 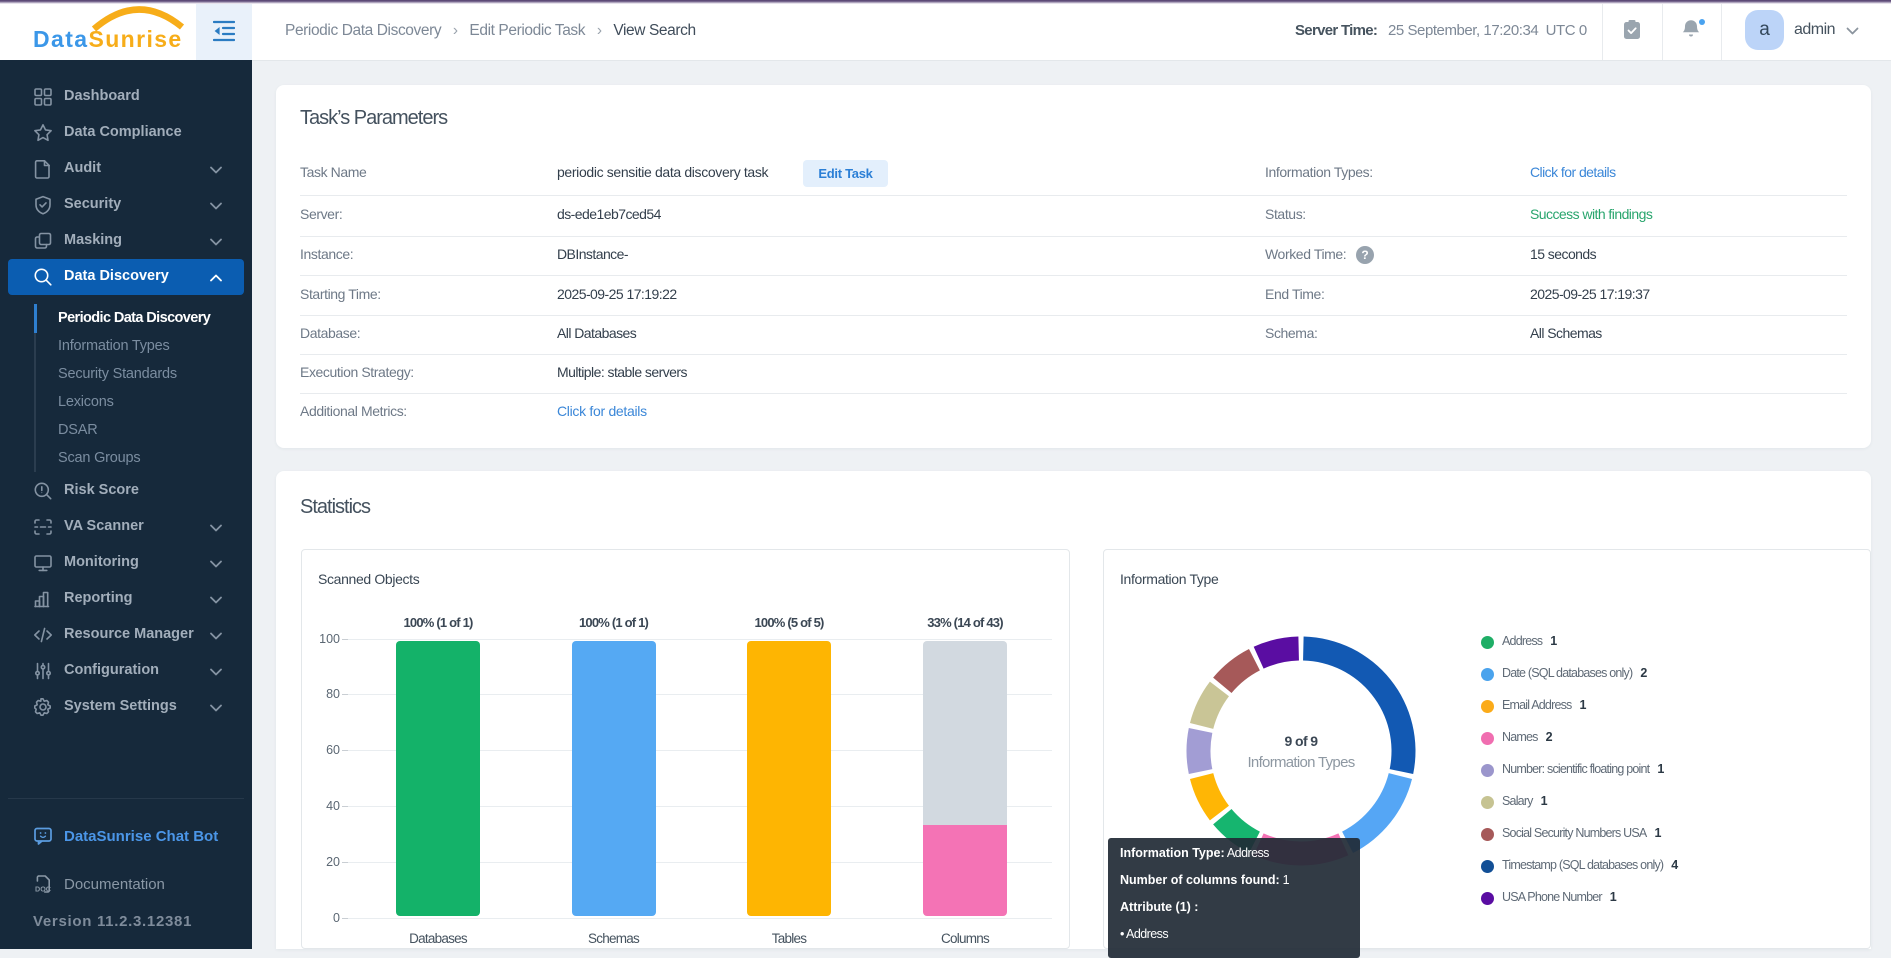 I want to click on svg-text: DOC, so click(x=43, y=888).